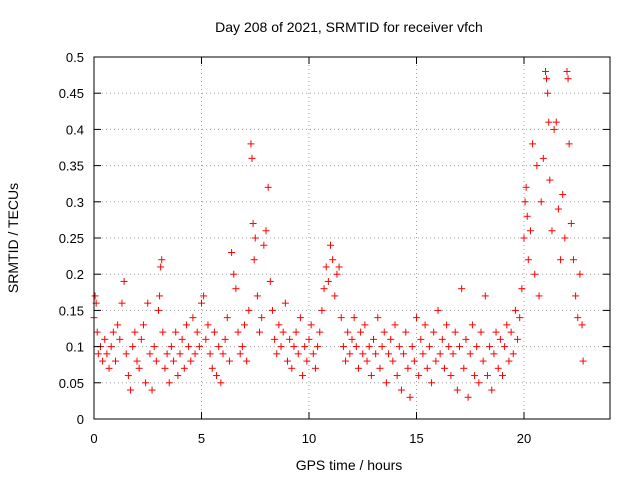  I want to click on x-tick-label: 20, so click(524, 438).